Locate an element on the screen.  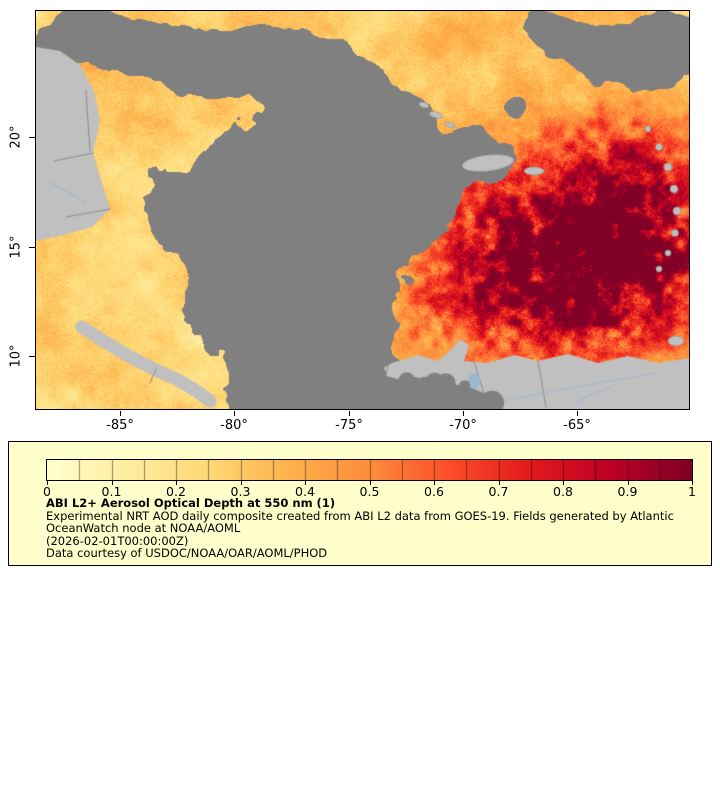
legend-timestamp: (2026-02-01T00:00:00Z) is located at coordinates (117, 540).